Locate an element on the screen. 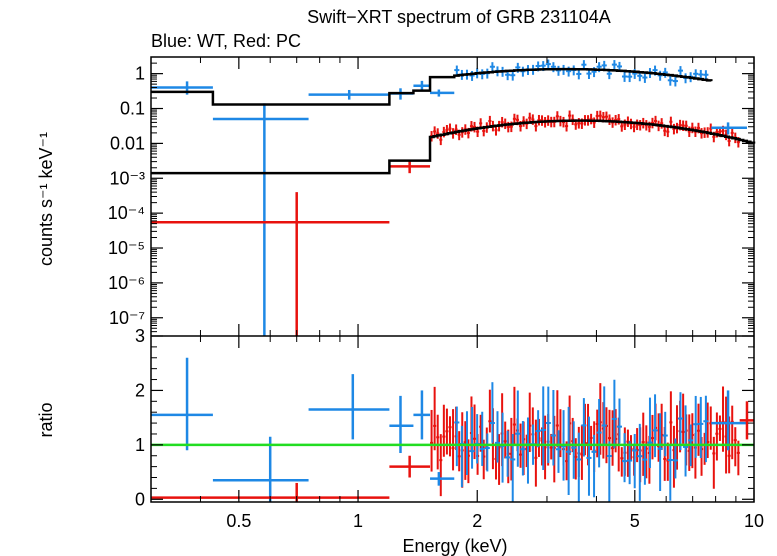 Image resolution: width=777 pixels, height=556 pixels. y-tick-label: 10⁻⁵ is located at coordinates (126, 248).